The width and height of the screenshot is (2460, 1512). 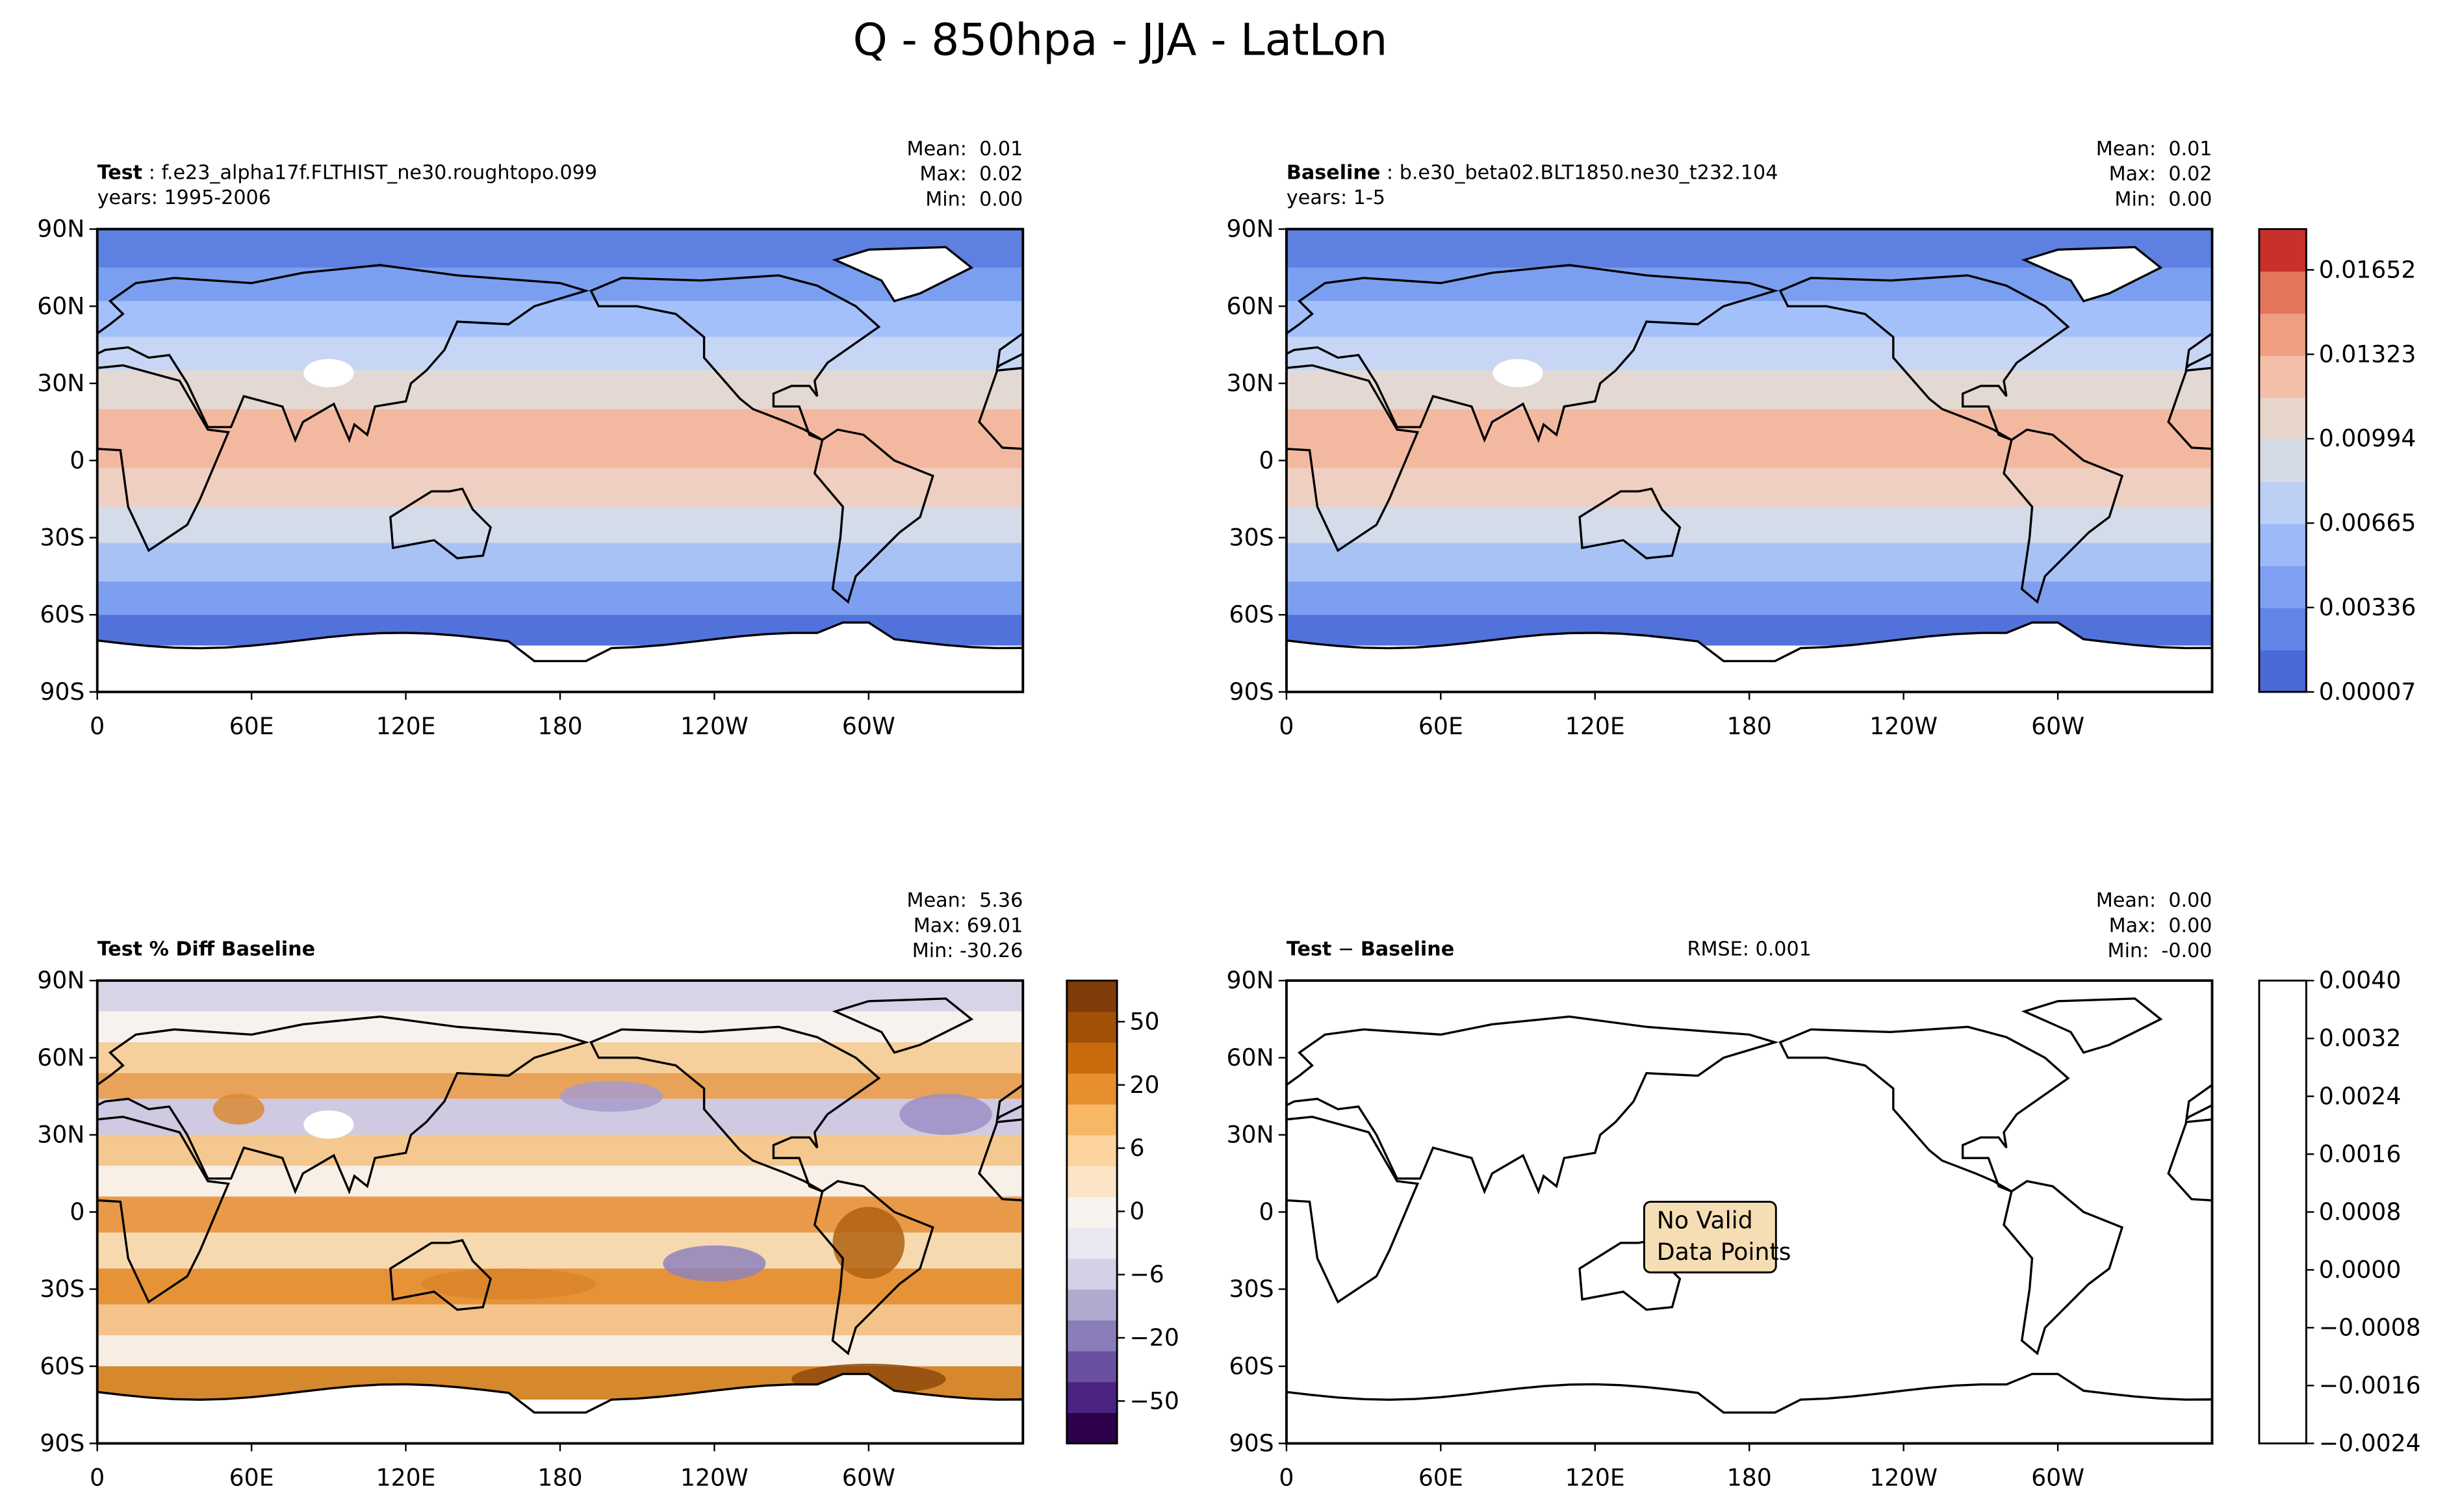 I want to click on panel-title-part: Test, so click(x=119, y=172).